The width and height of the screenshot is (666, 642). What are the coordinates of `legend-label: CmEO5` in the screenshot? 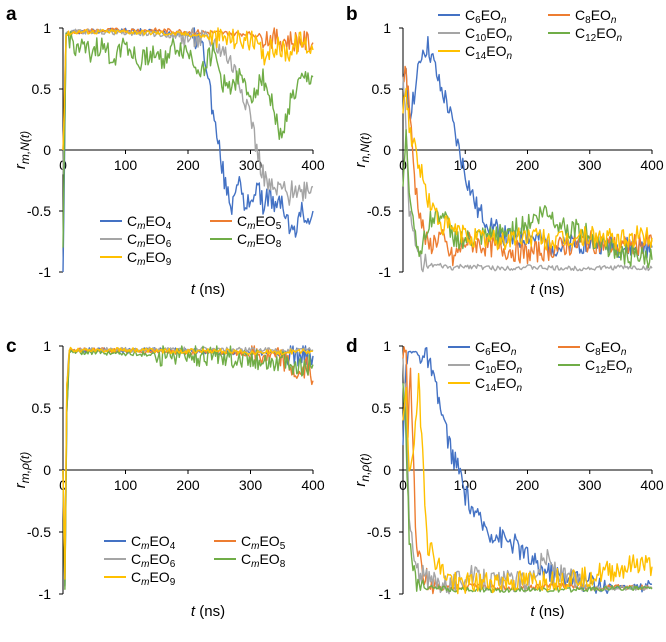 It's located at (259, 222).